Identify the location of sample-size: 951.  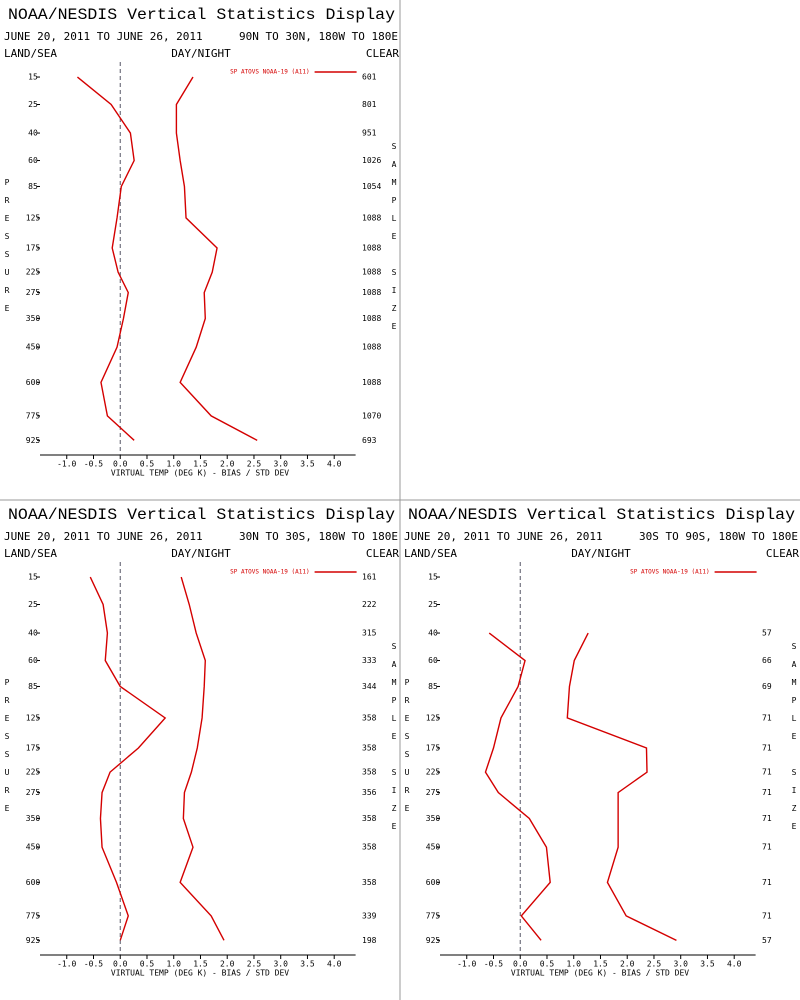
(369, 133).